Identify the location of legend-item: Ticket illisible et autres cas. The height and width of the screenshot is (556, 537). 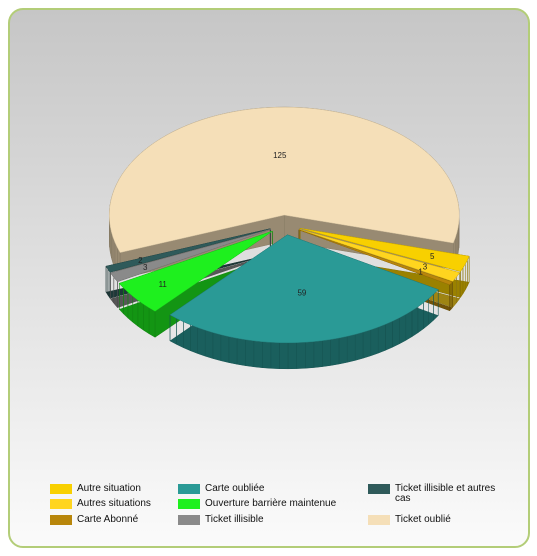
(433, 494).